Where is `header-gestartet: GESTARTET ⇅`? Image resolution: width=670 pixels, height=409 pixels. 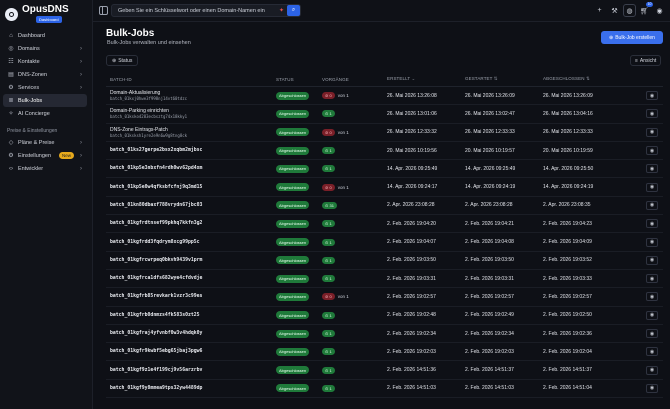 header-gestartet: GESTARTET ⇅ is located at coordinates (504, 79).